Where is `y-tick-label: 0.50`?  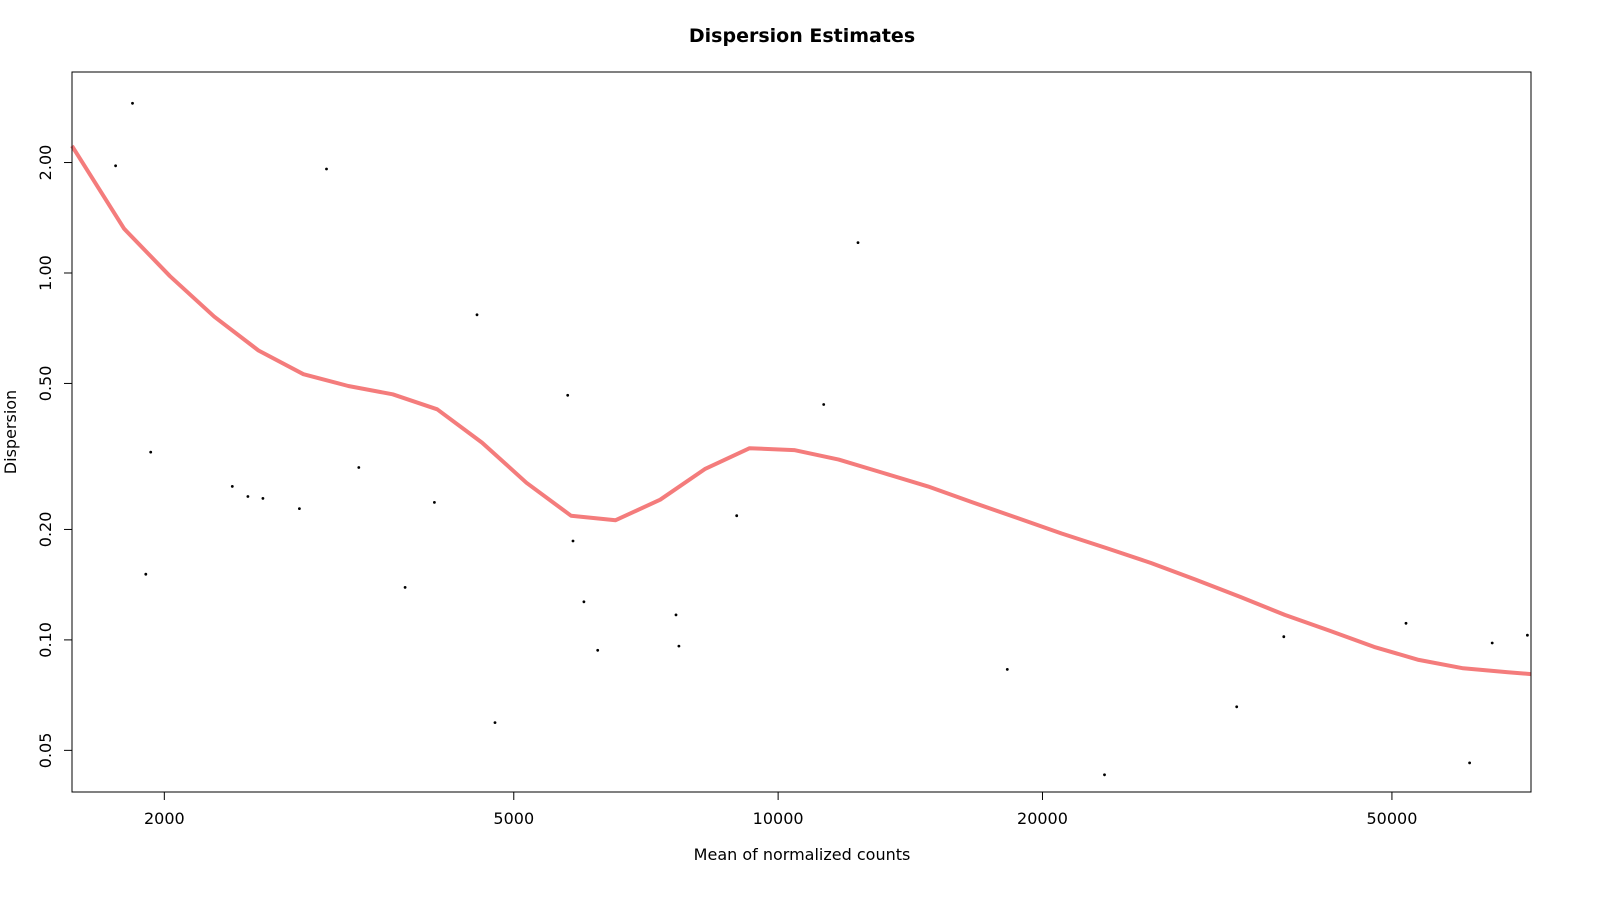
y-tick-label: 0.50 is located at coordinates (45, 384).